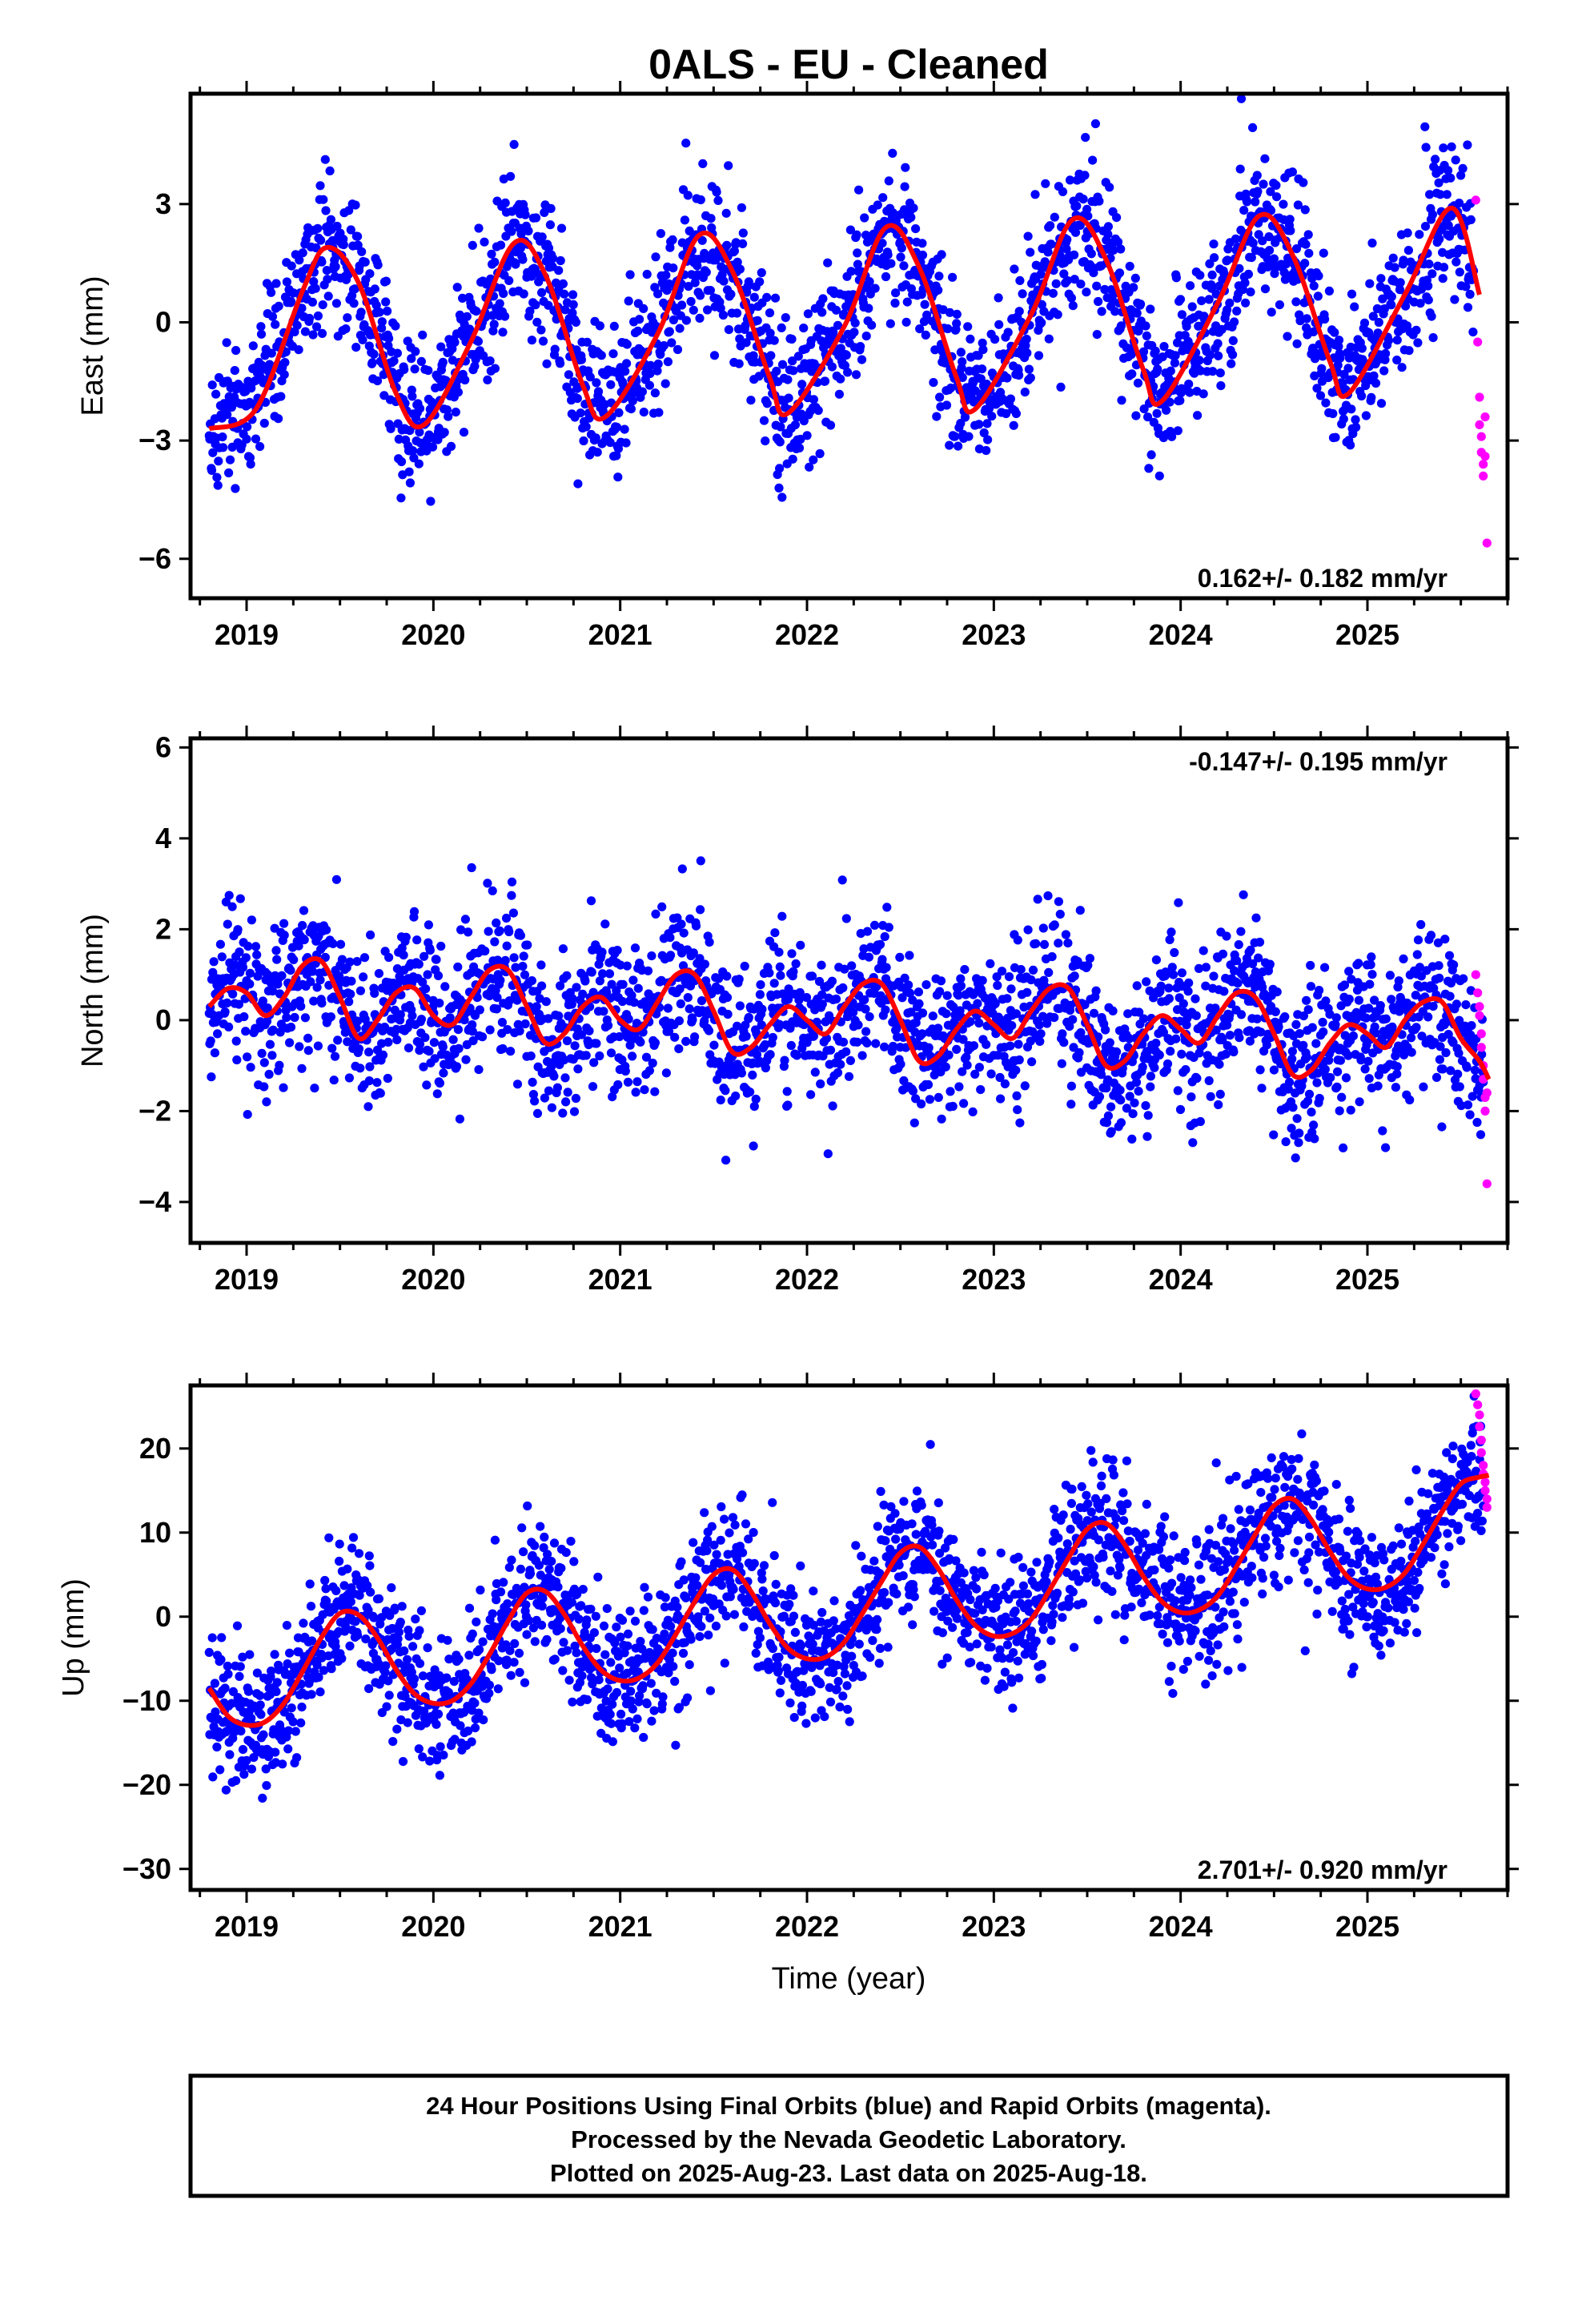  I want to click on east-final-point-1967, so click(1290, 230).